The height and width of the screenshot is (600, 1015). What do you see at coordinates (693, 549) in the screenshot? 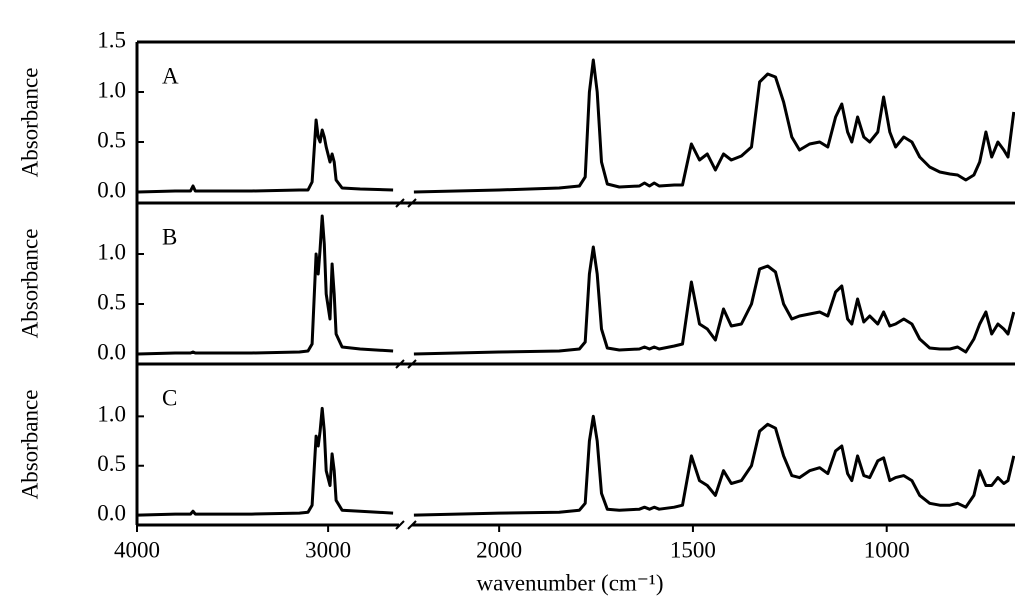
I see `x-tick-label: 1500` at bounding box center [693, 549].